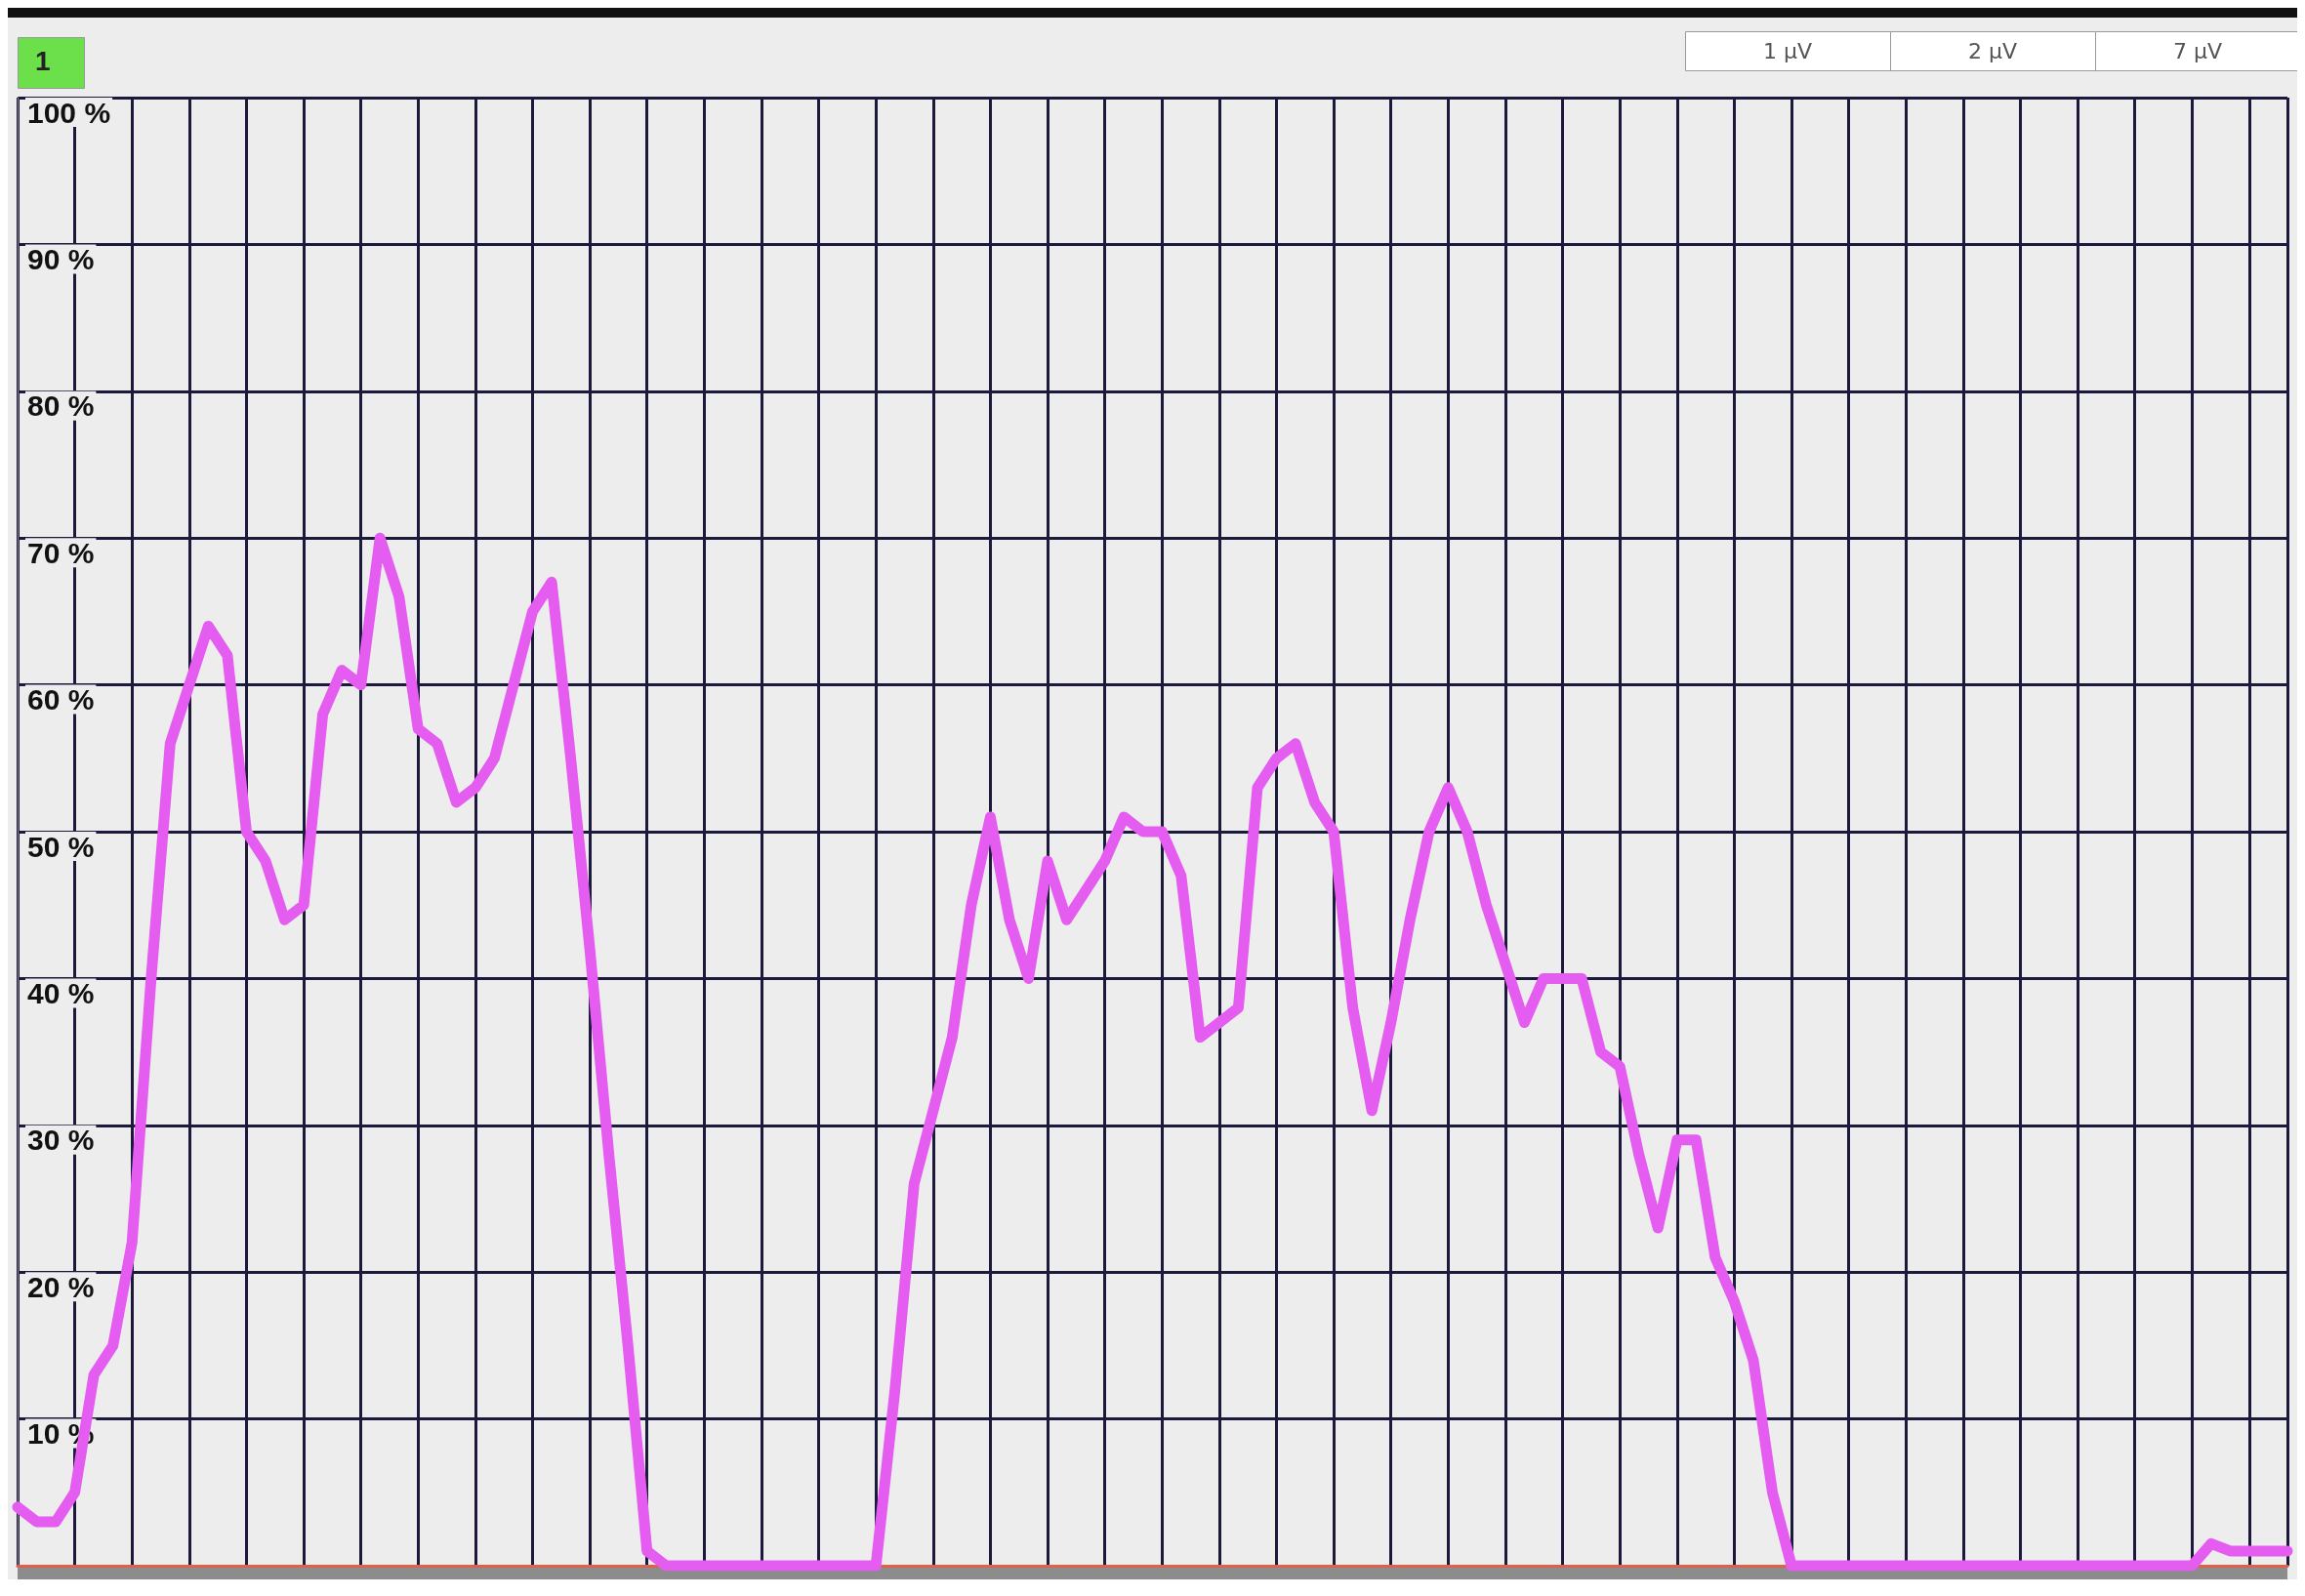  Describe the element at coordinates (61, 1286) in the screenshot. I see `y-tick-label: 20 %` at that location.